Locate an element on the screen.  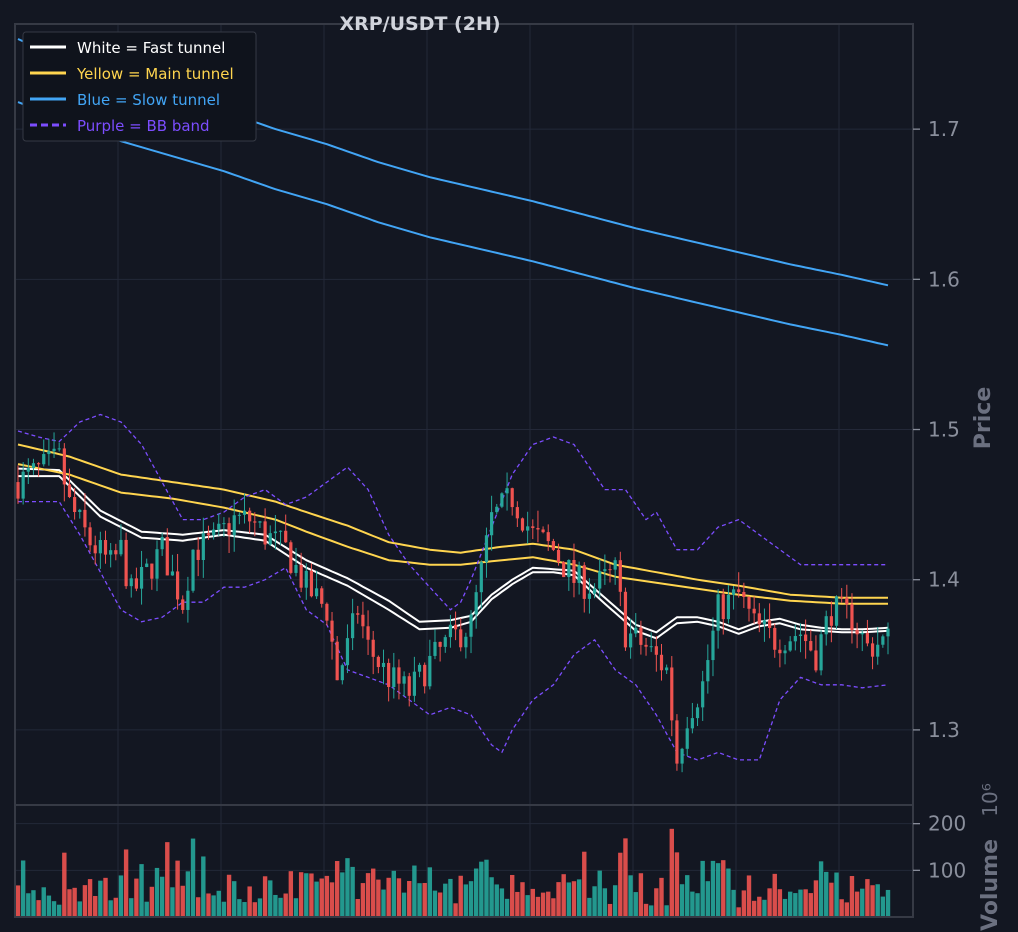
volume-scale-label: 10⁶ is located at coordinates (990, 799).